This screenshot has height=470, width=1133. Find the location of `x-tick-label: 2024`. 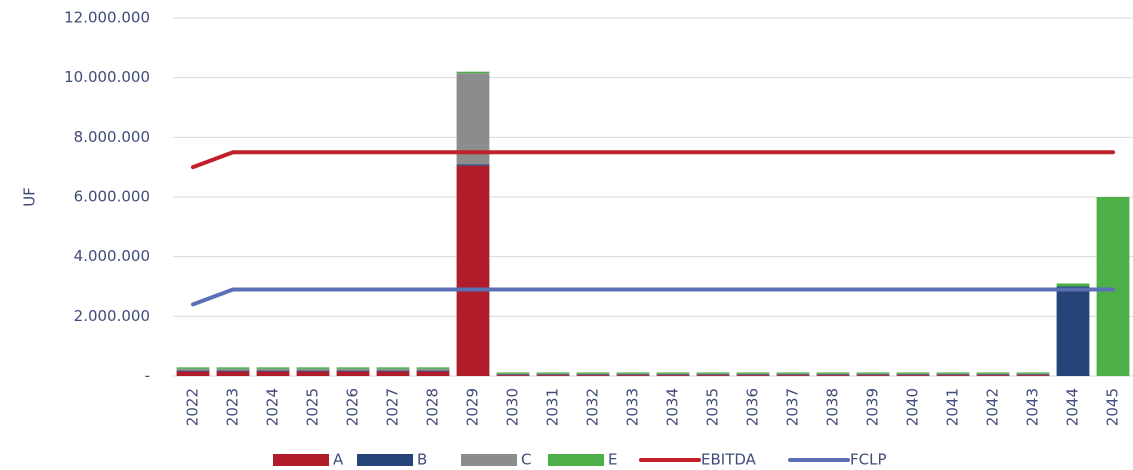

x-tick-label: 2024 is located at coordinates (273, 407).